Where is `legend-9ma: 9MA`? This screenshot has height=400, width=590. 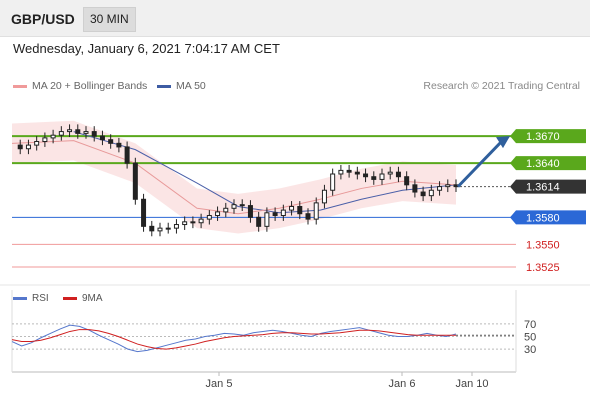
legend-9ma: 9MA is located at coordinates (83, 298).